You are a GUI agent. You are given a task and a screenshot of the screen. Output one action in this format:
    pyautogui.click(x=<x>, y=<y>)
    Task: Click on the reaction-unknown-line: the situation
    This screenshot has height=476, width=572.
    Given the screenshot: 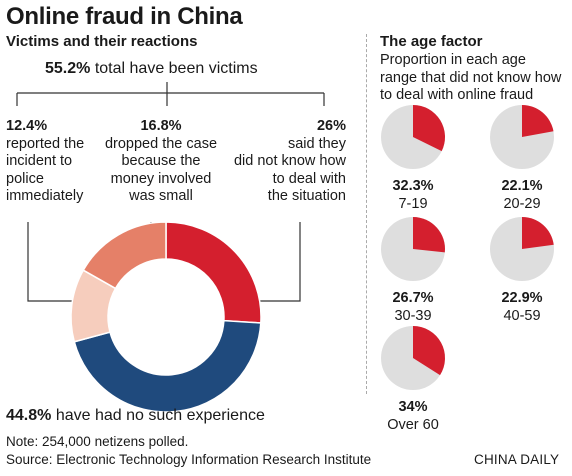 What is the action you would take?
    pyautogui.click(x=306, y=196)
    